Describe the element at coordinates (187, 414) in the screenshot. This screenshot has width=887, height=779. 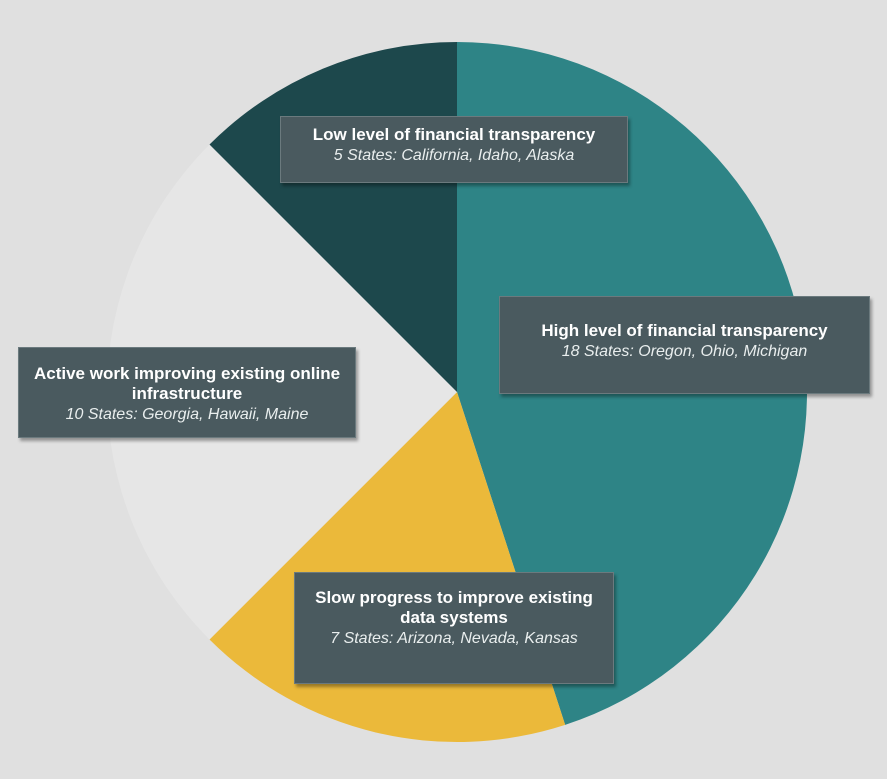
I see `slice-label-detail: 10 States: Georgia, Hawaii, Maine` at that location.